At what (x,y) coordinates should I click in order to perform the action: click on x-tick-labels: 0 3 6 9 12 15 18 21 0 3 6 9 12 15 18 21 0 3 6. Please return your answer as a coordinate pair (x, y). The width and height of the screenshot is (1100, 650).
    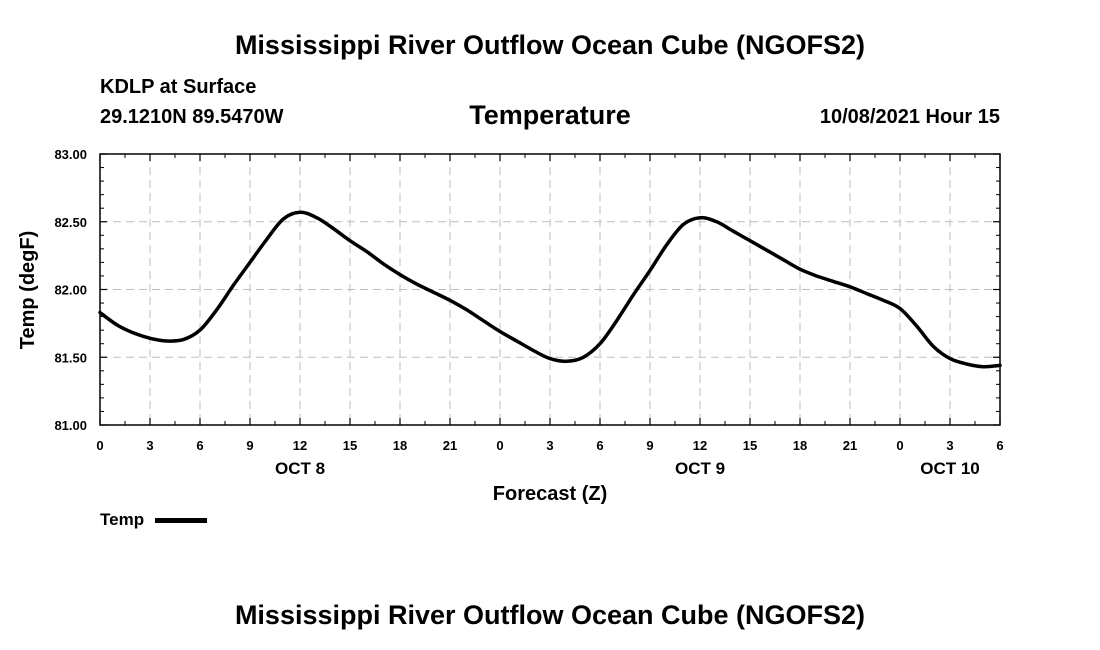
    Looking at the image, I should click on (549, 445).